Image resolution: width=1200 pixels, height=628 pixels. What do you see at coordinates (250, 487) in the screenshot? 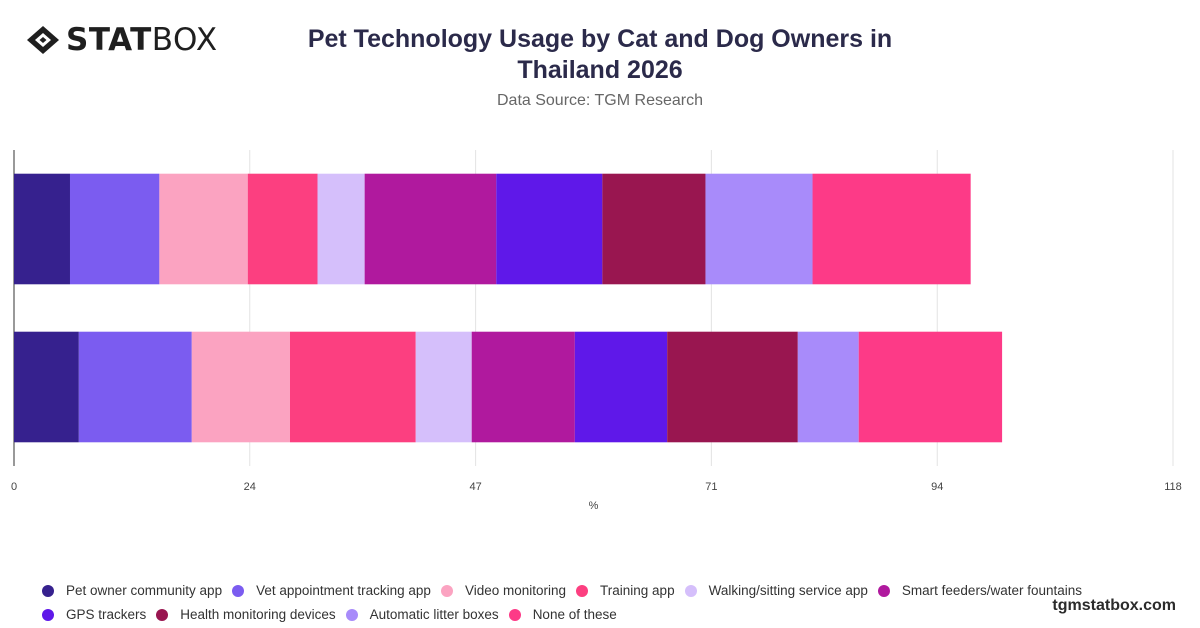
I see `x-tick-label: 24` at bounding box center [250, 487].